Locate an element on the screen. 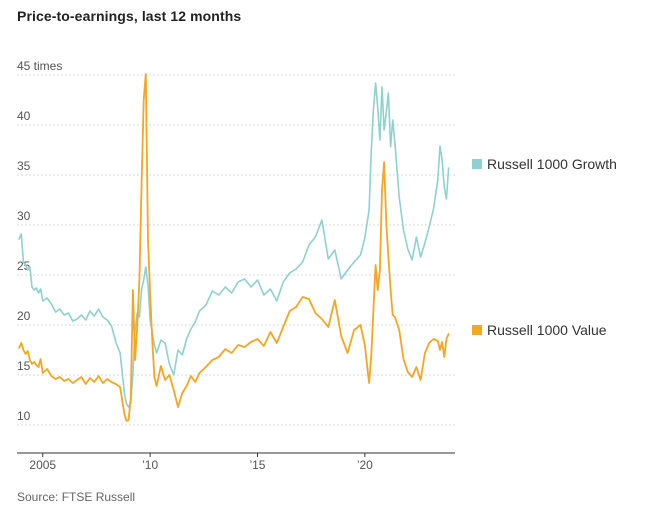 This screenshot has width=657, height=505. y-tick-label: 15 is located at coordinates (24, 366).